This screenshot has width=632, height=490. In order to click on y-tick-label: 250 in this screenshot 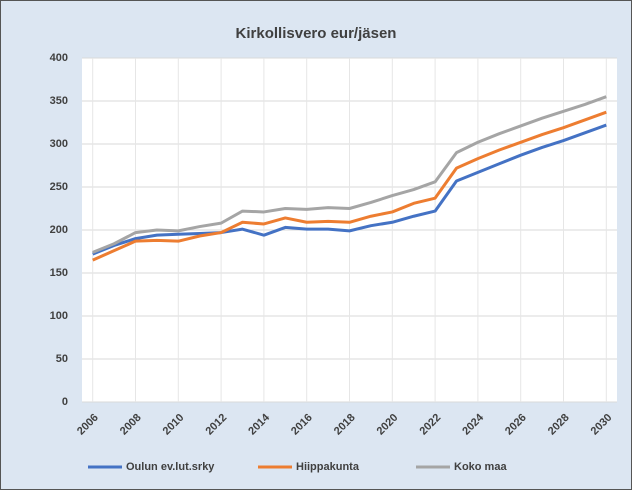, I will do `click(59, 187)`.